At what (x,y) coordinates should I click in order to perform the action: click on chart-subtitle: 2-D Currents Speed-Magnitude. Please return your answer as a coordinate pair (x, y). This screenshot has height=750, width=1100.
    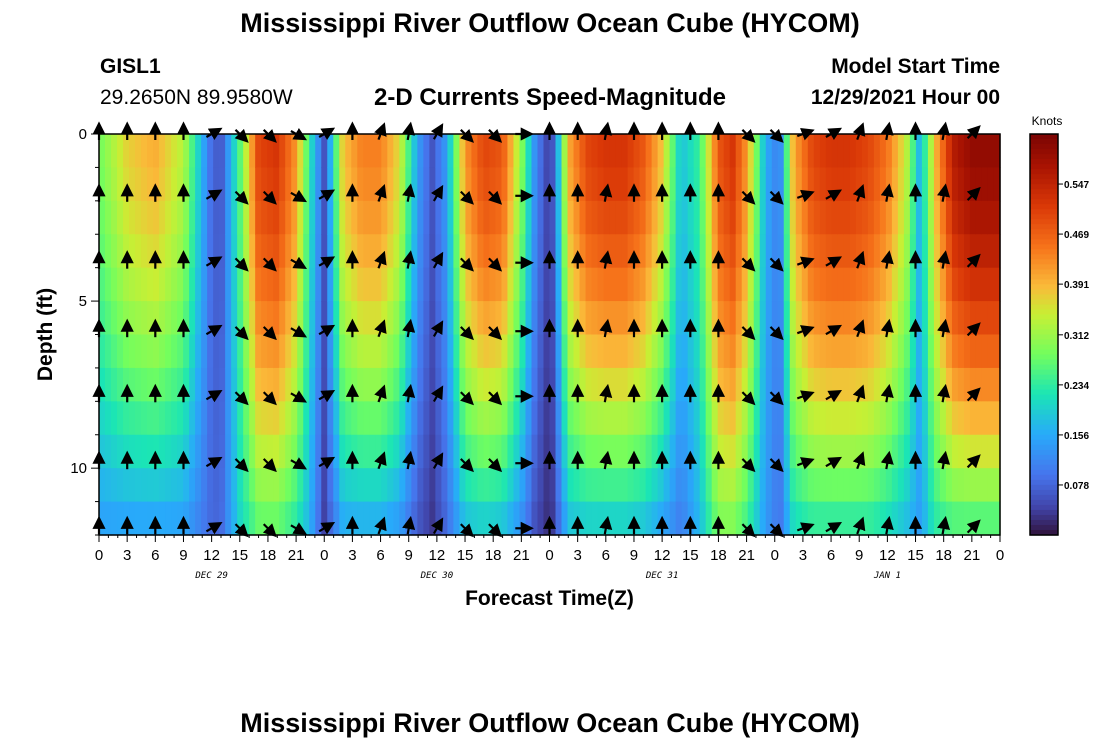
    Looking at the image, I should click on (550, 97).